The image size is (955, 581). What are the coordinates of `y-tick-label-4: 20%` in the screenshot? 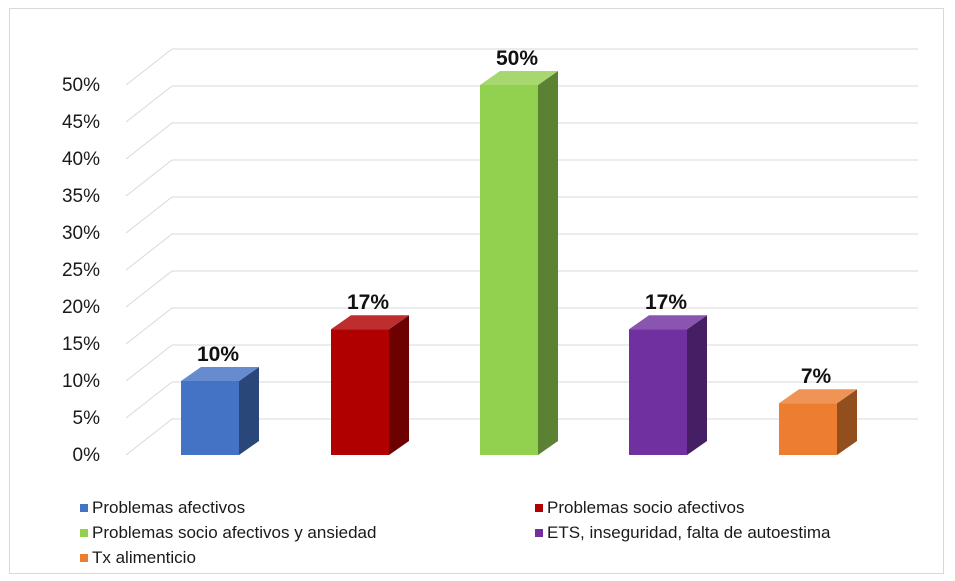 It's located at (81, 307).